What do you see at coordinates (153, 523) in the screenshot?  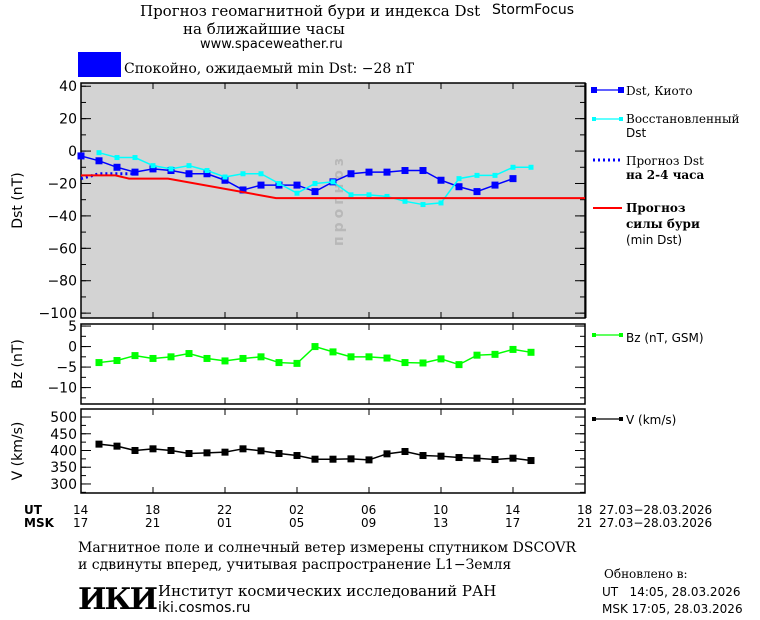 I see `msk-tick-label: 21` at bounding box center [153, 523].